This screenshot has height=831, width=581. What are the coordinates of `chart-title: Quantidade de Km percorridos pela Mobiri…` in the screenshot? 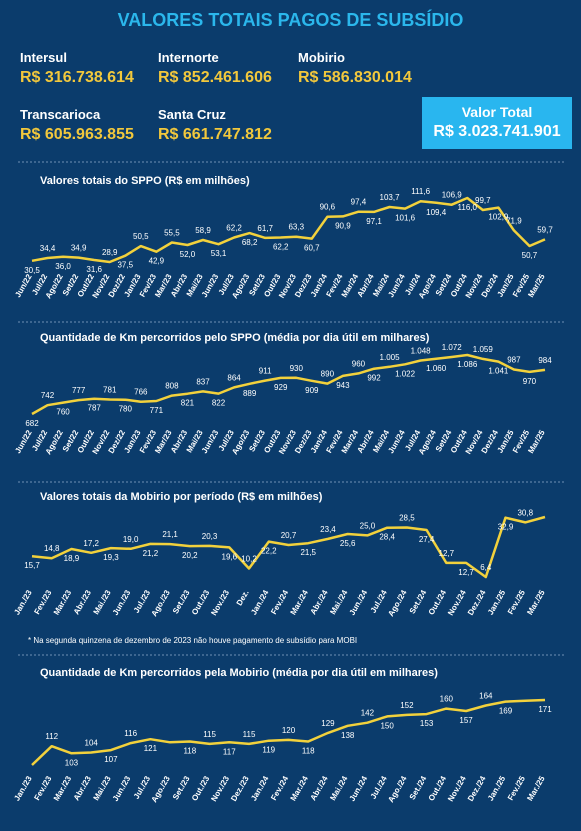 It's located at (239, 673).